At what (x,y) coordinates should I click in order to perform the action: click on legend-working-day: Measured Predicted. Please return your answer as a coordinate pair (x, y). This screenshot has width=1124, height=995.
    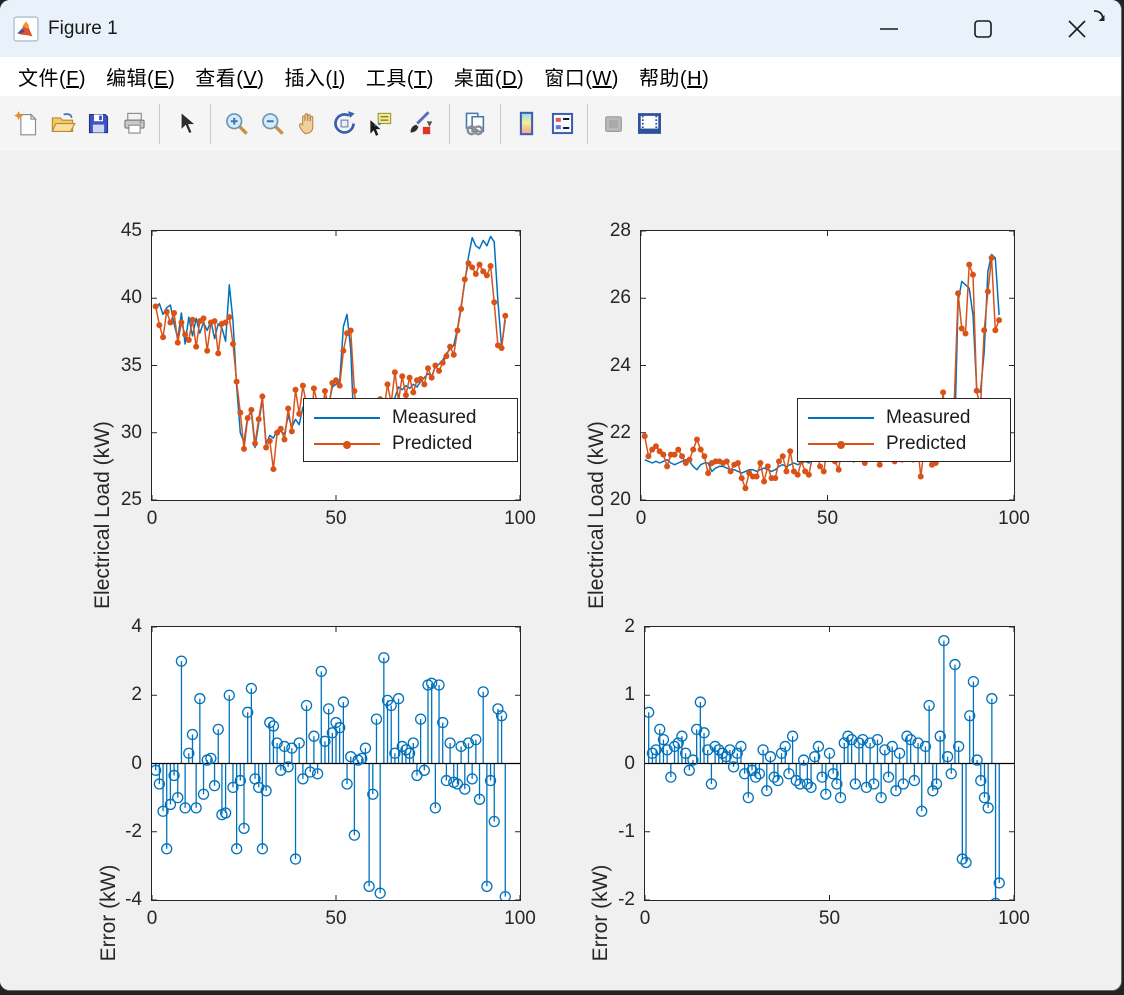
    Looking at the image, I should click on (410, 430).